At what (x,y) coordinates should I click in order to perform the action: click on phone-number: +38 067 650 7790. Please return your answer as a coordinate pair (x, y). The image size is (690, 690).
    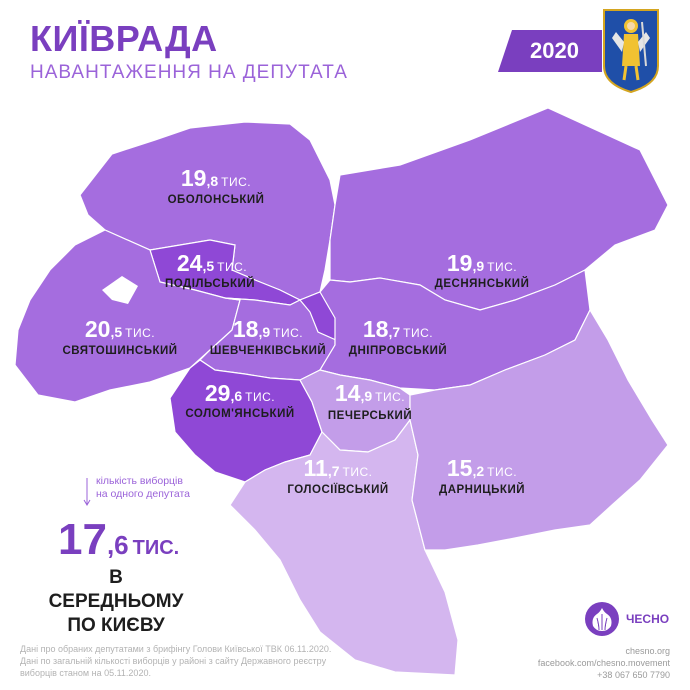
    Looking at the image, I should click on (633, 675).